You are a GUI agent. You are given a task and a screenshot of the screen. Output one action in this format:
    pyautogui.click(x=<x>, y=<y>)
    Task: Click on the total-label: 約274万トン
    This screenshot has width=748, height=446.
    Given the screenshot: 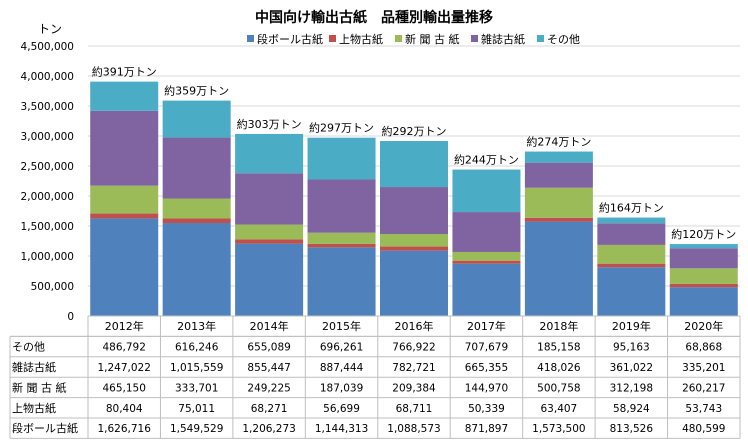 What is the action you would take?
    pyautogui.click(x=558, y=142)
    